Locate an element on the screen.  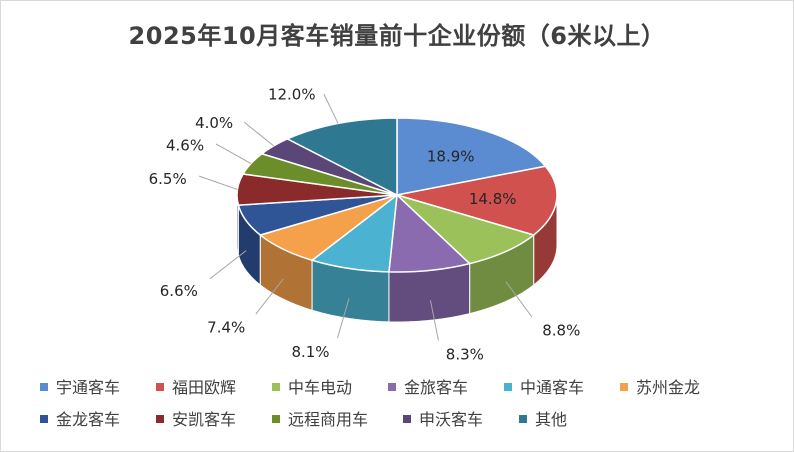
legend-item: 中通客车 is located at coordinates (544, 388).